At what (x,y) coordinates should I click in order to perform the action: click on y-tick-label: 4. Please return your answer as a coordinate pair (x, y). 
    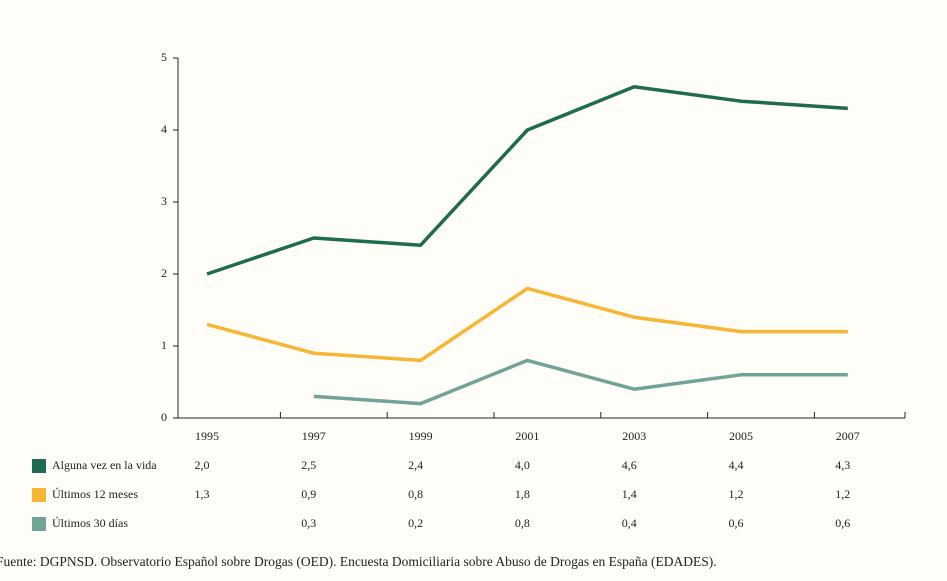
    Looking at the image, I should click on (164, 129).